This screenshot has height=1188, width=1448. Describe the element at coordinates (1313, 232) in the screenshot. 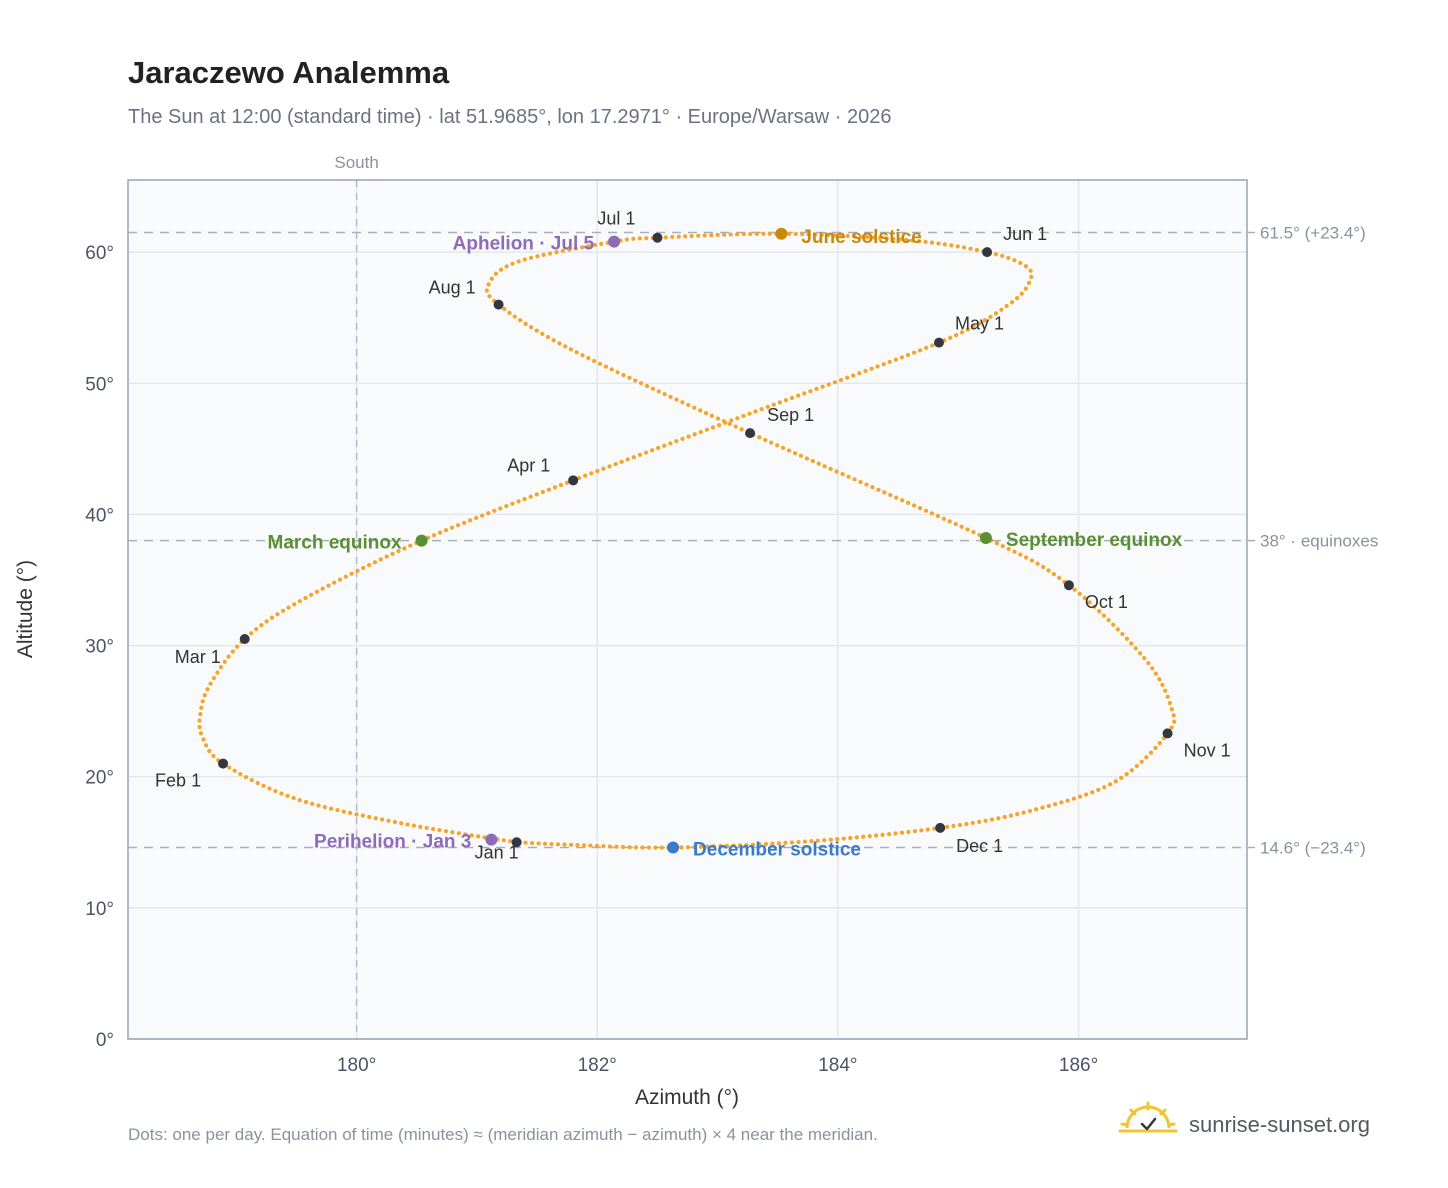

I see `reference-line-label: 61.5° (+23.4°)` at that location.